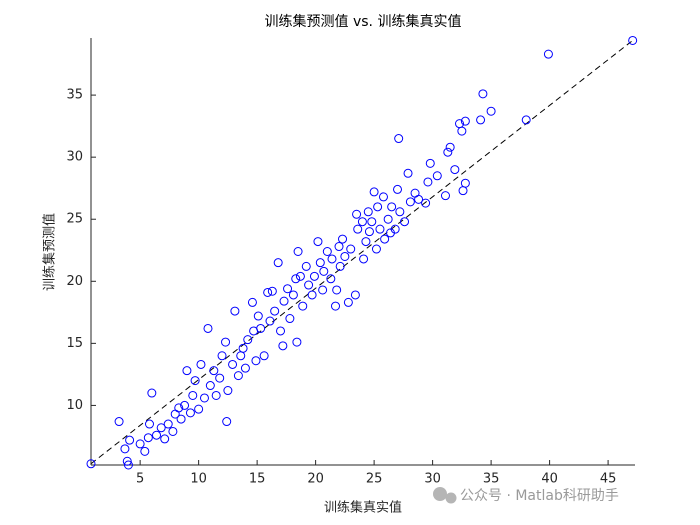  I want to click on y-tick-label: 25, so click(74, 219).